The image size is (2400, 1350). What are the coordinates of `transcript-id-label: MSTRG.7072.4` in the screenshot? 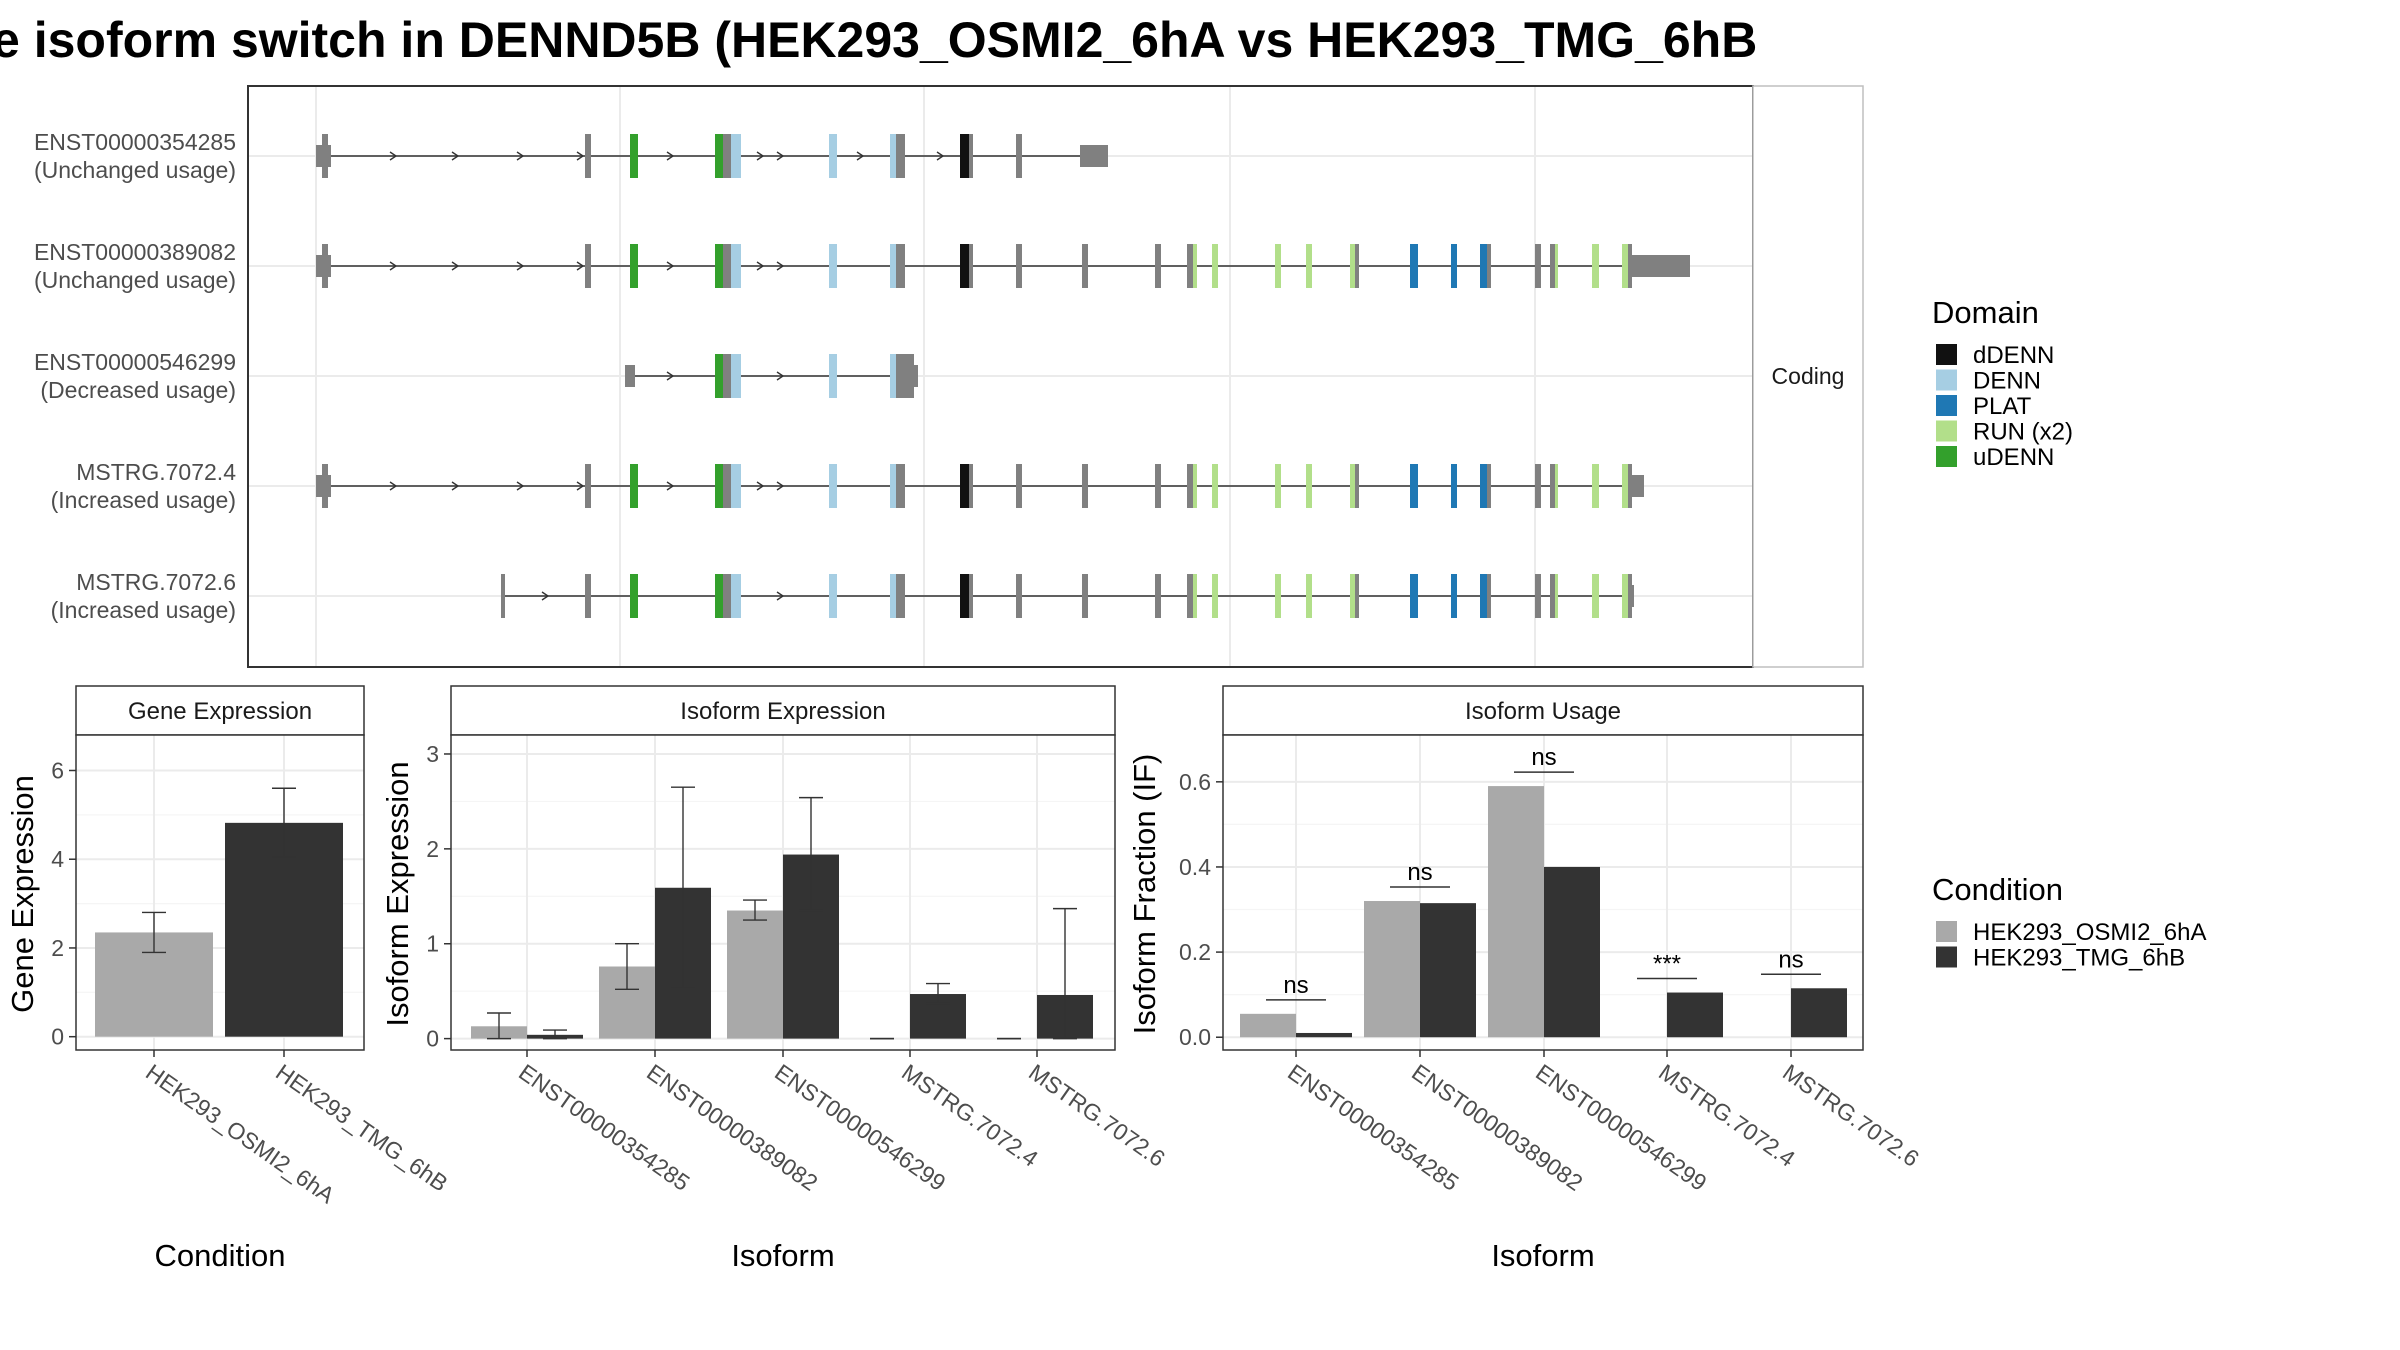 It's located at (156, 472).